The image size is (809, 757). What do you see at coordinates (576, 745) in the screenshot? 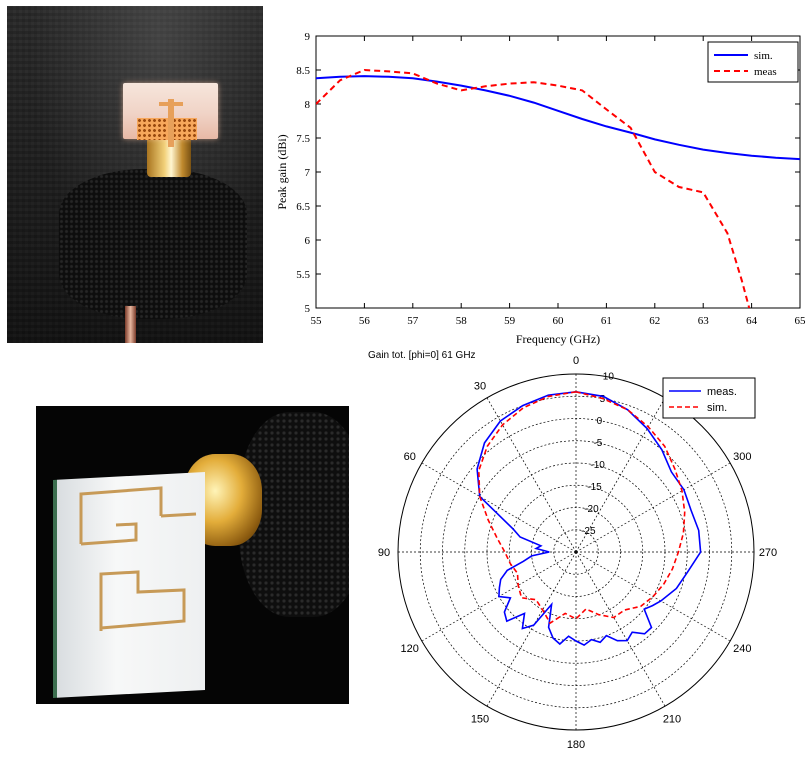
I see `angle-tick-label: 180` at bounding box center [576, 745].